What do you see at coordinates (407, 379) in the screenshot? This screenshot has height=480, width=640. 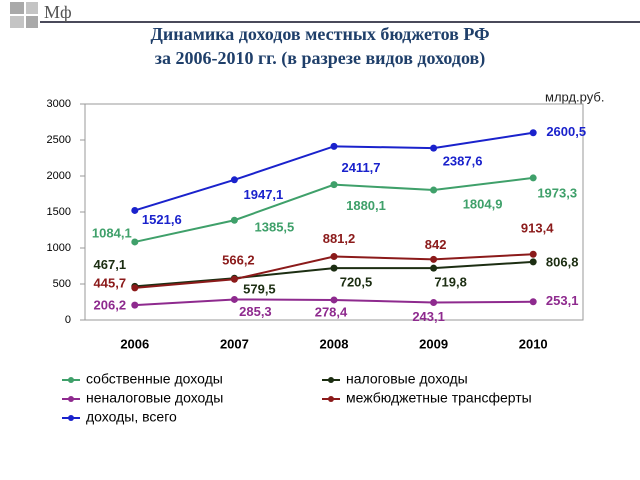 I see `legend-label: налоговые доходы` at bounding box center [407, 379].